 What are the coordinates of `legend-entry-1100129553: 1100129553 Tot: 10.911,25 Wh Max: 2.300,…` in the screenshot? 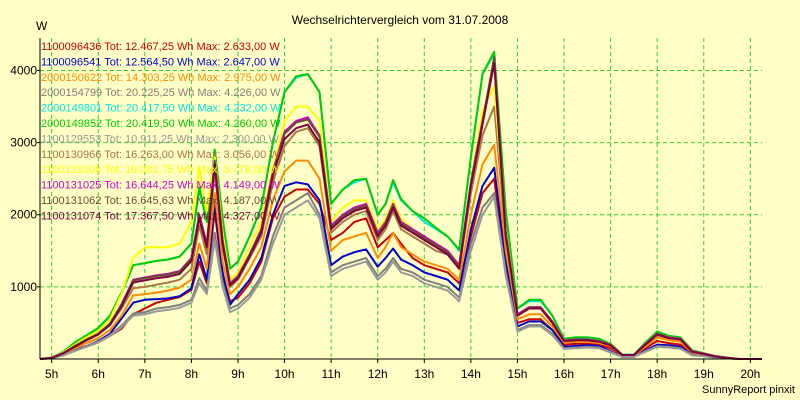 It's located at (160, 139).